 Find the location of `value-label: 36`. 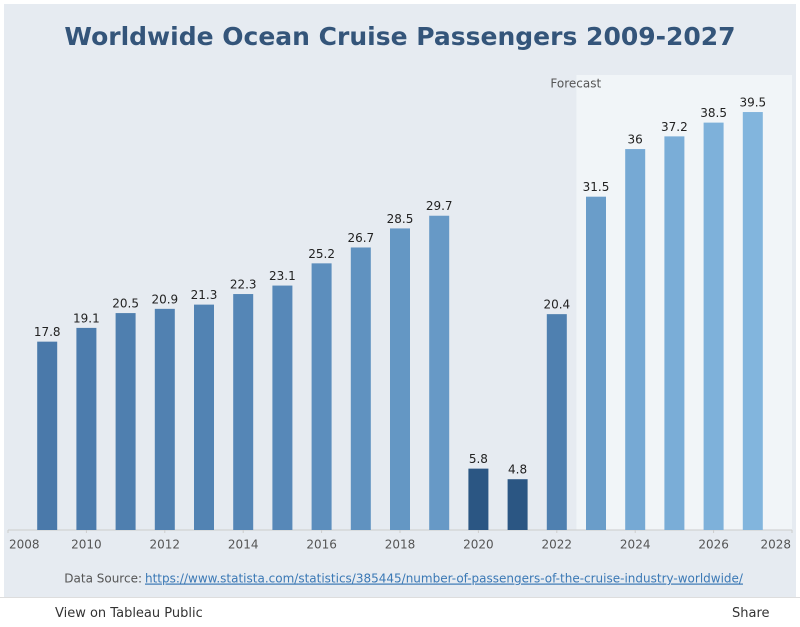

value-label: 36 is located at coordinates (635, 140).